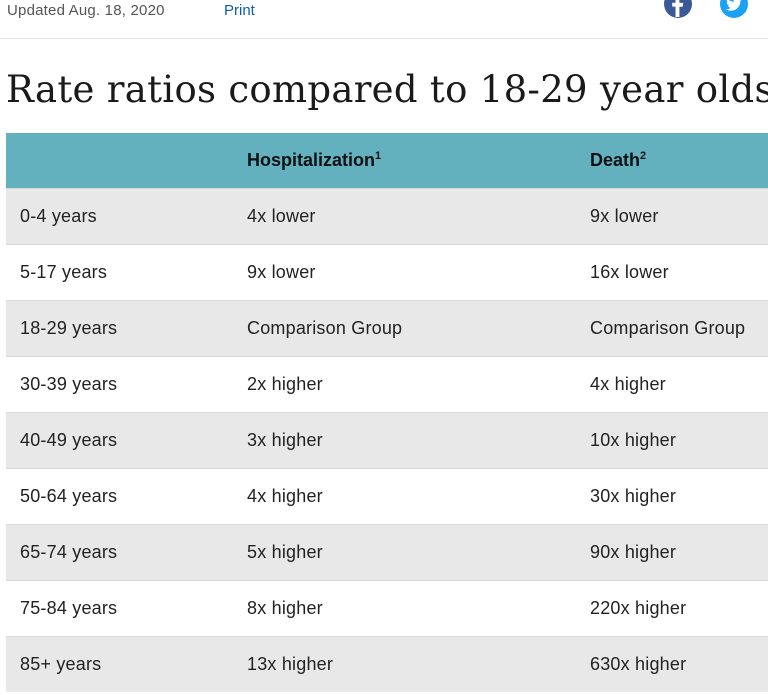 This screenshot has height=695, width=768. I want to click on death-cell: 16x lower, so click(629, 271).